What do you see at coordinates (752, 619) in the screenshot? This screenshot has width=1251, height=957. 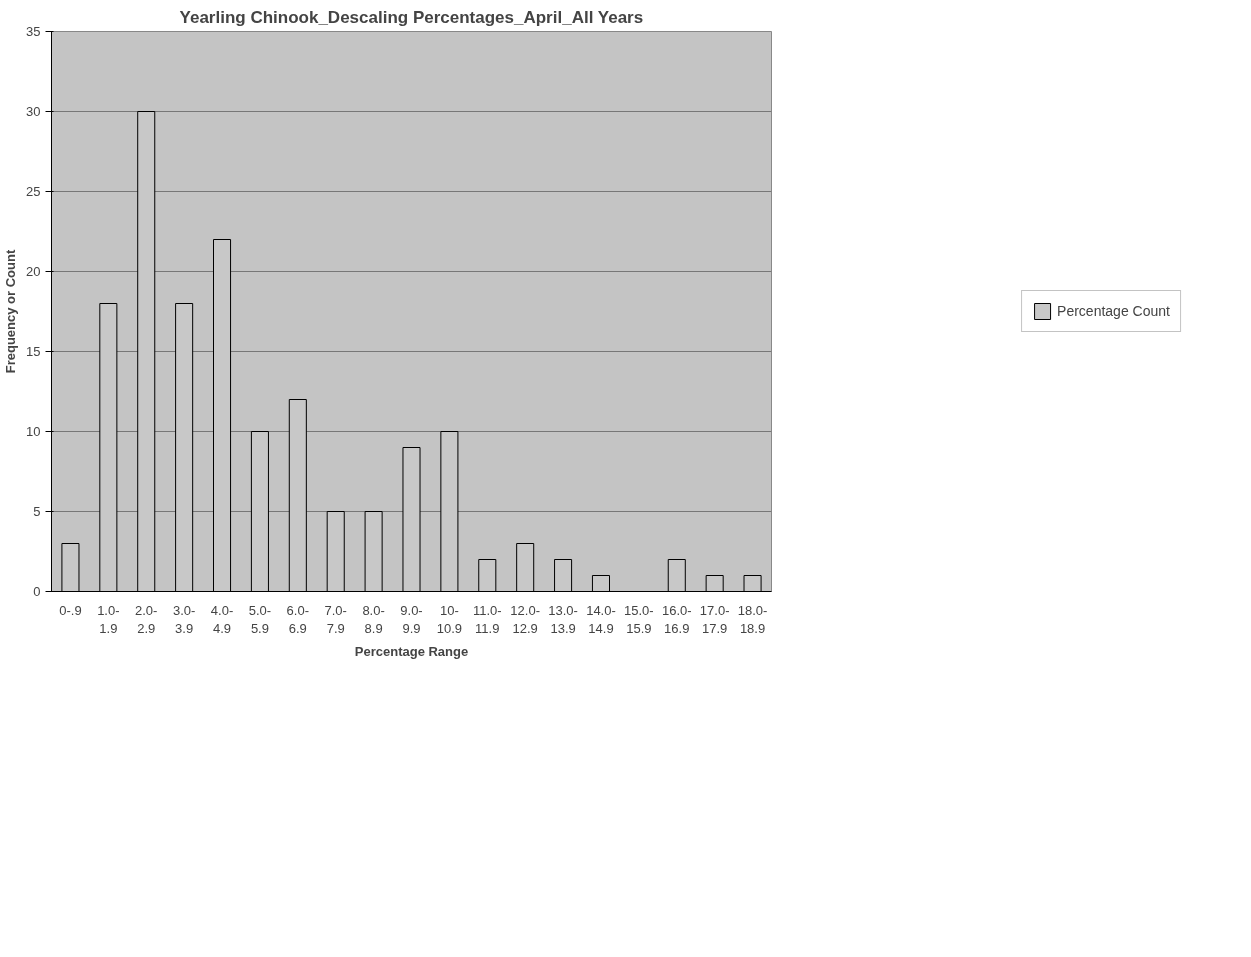 I see `x-tick-label: 18.0- 18.9` at bounding box center [752, 619].